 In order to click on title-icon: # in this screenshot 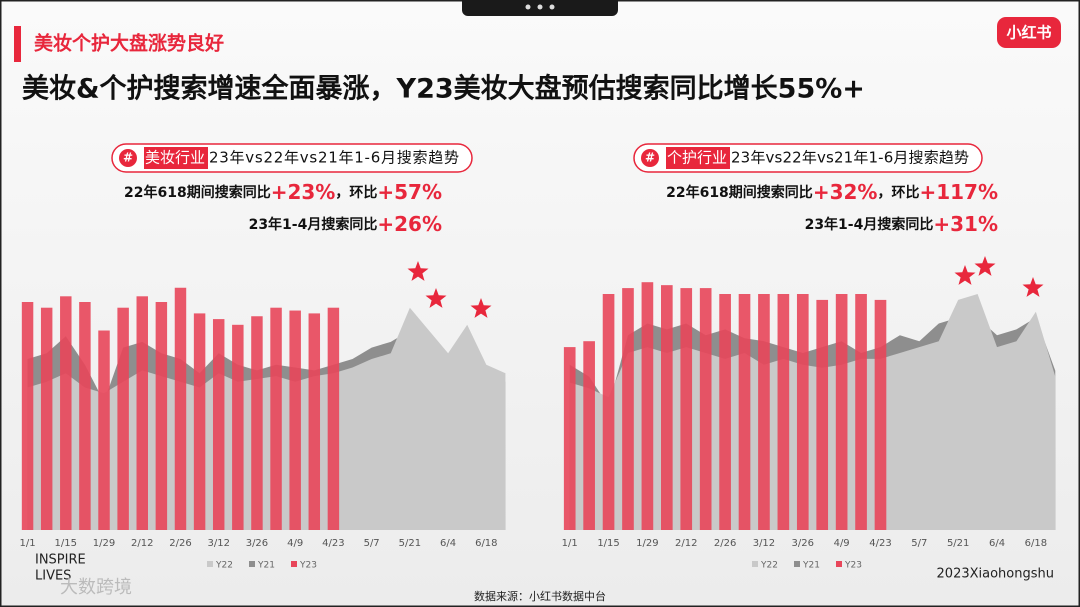, I will do `click(650, 158)`.